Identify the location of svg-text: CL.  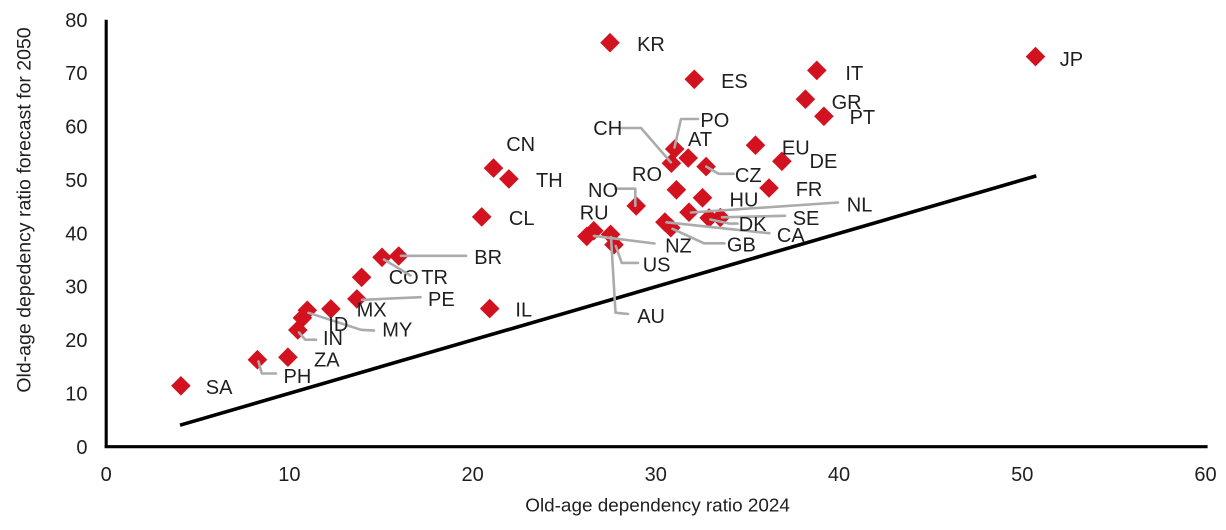
(522, 219).